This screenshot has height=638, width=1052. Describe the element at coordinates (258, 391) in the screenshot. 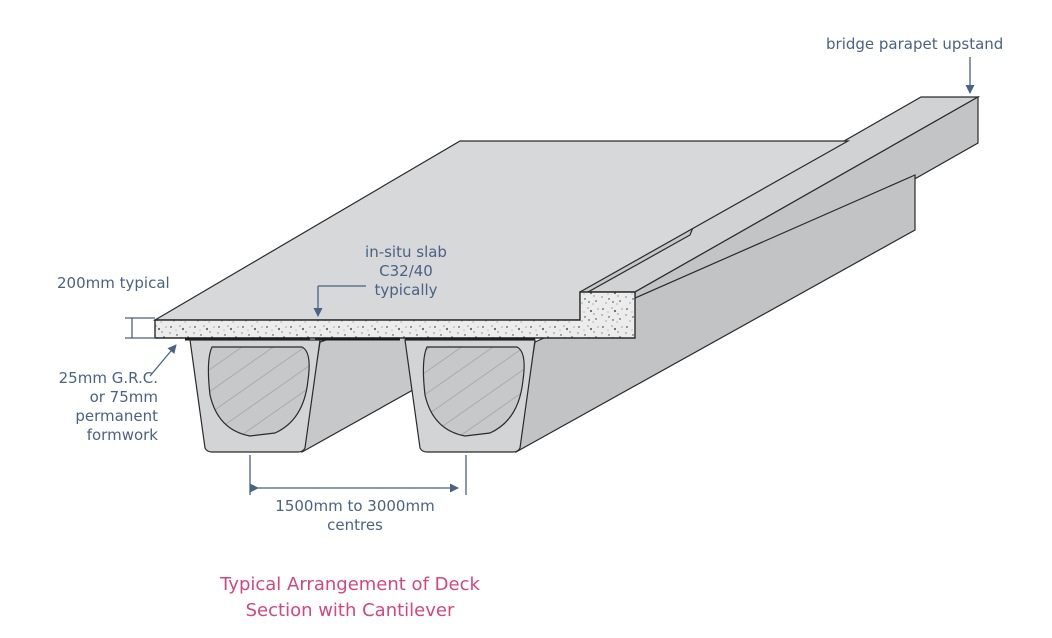

I see `beam-1-void` at that location.